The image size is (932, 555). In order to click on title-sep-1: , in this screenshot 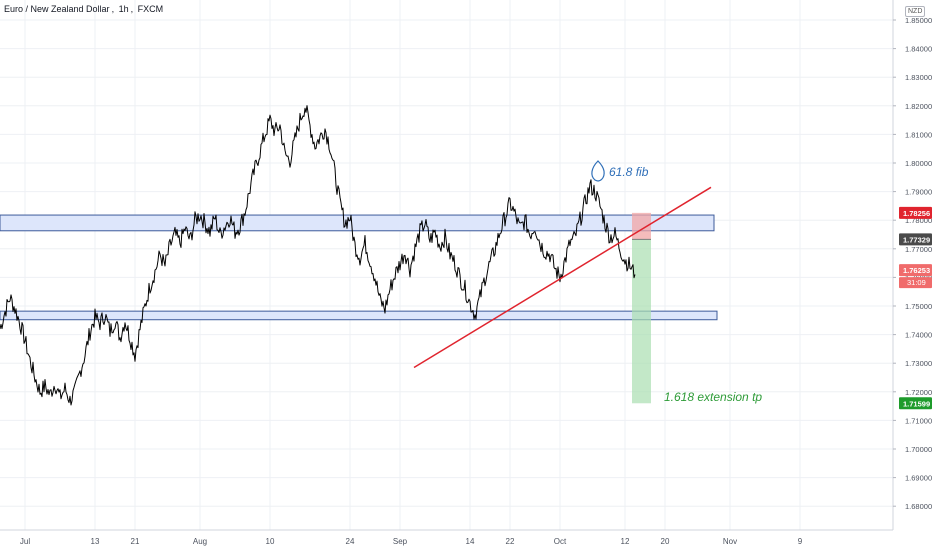, I will do `click(113, 9)`.